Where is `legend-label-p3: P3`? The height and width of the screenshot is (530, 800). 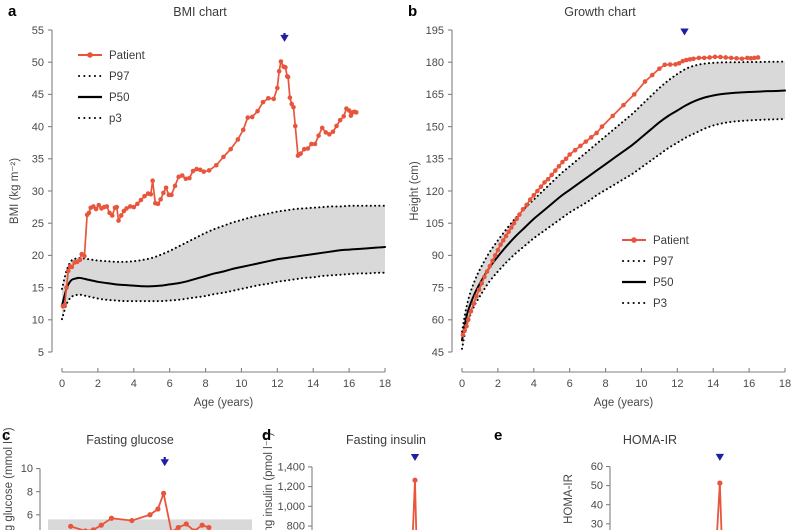 legend-label-p3: P3 is located at coordinates (660, 304).